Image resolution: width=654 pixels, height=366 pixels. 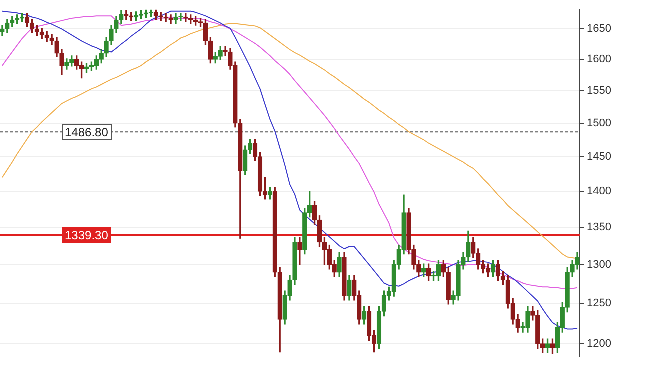 What do you see at coordinates (87, 235) in the screenshot?
I see `ref-line-label: 1339.30` at bounding box center [87, 235].